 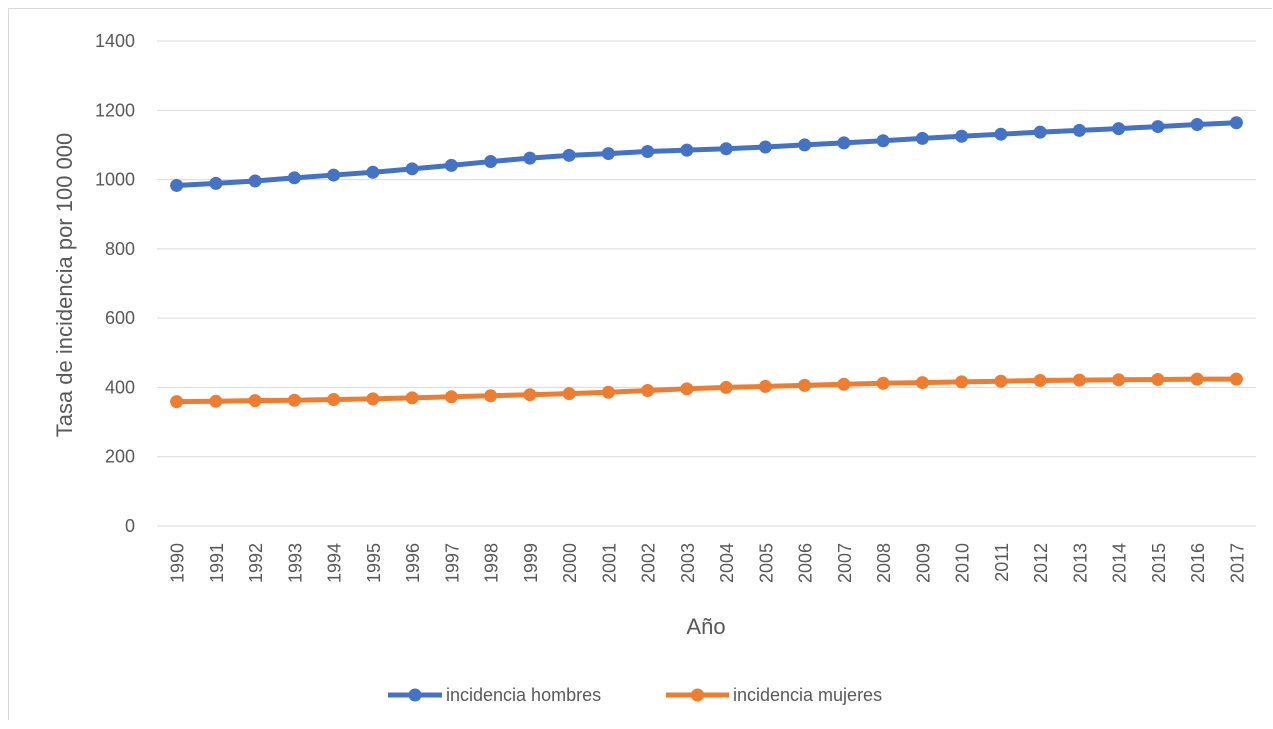 I want to click on x-tick-label: 2007, so click(x=845, y=563).